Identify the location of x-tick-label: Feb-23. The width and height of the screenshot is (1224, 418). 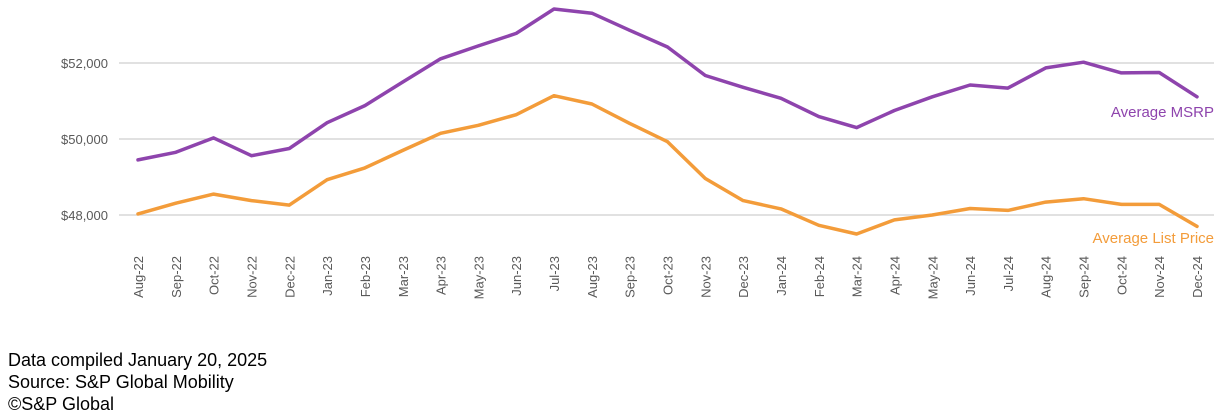
(365, 276).